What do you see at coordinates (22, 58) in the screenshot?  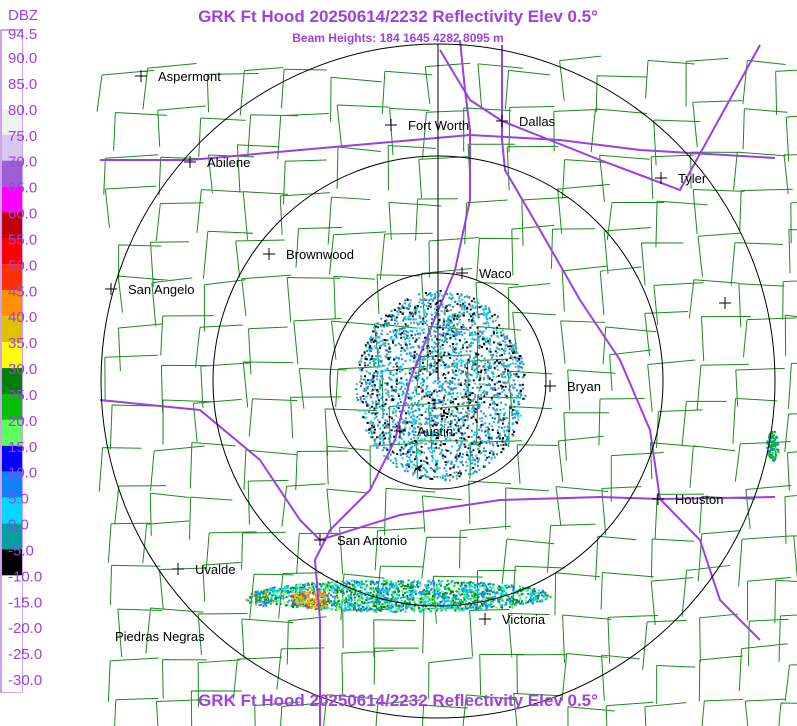 I see `legend-label: 90.0` at bounding box center [22, 58].